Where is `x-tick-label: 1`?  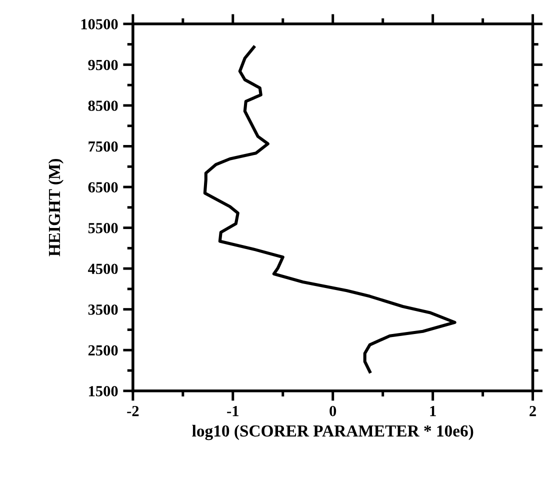 x-tick-label: 1 is located at coordinates (433, 411).